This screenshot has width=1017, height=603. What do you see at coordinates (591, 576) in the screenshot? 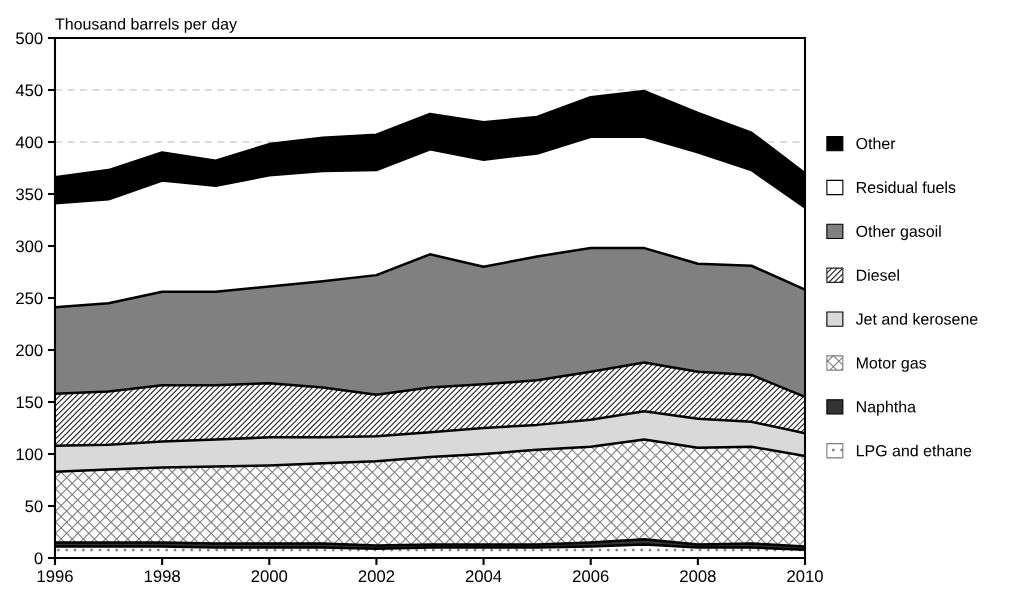
I see `x-tick-label: 2006` at bounding box center [591, 576].